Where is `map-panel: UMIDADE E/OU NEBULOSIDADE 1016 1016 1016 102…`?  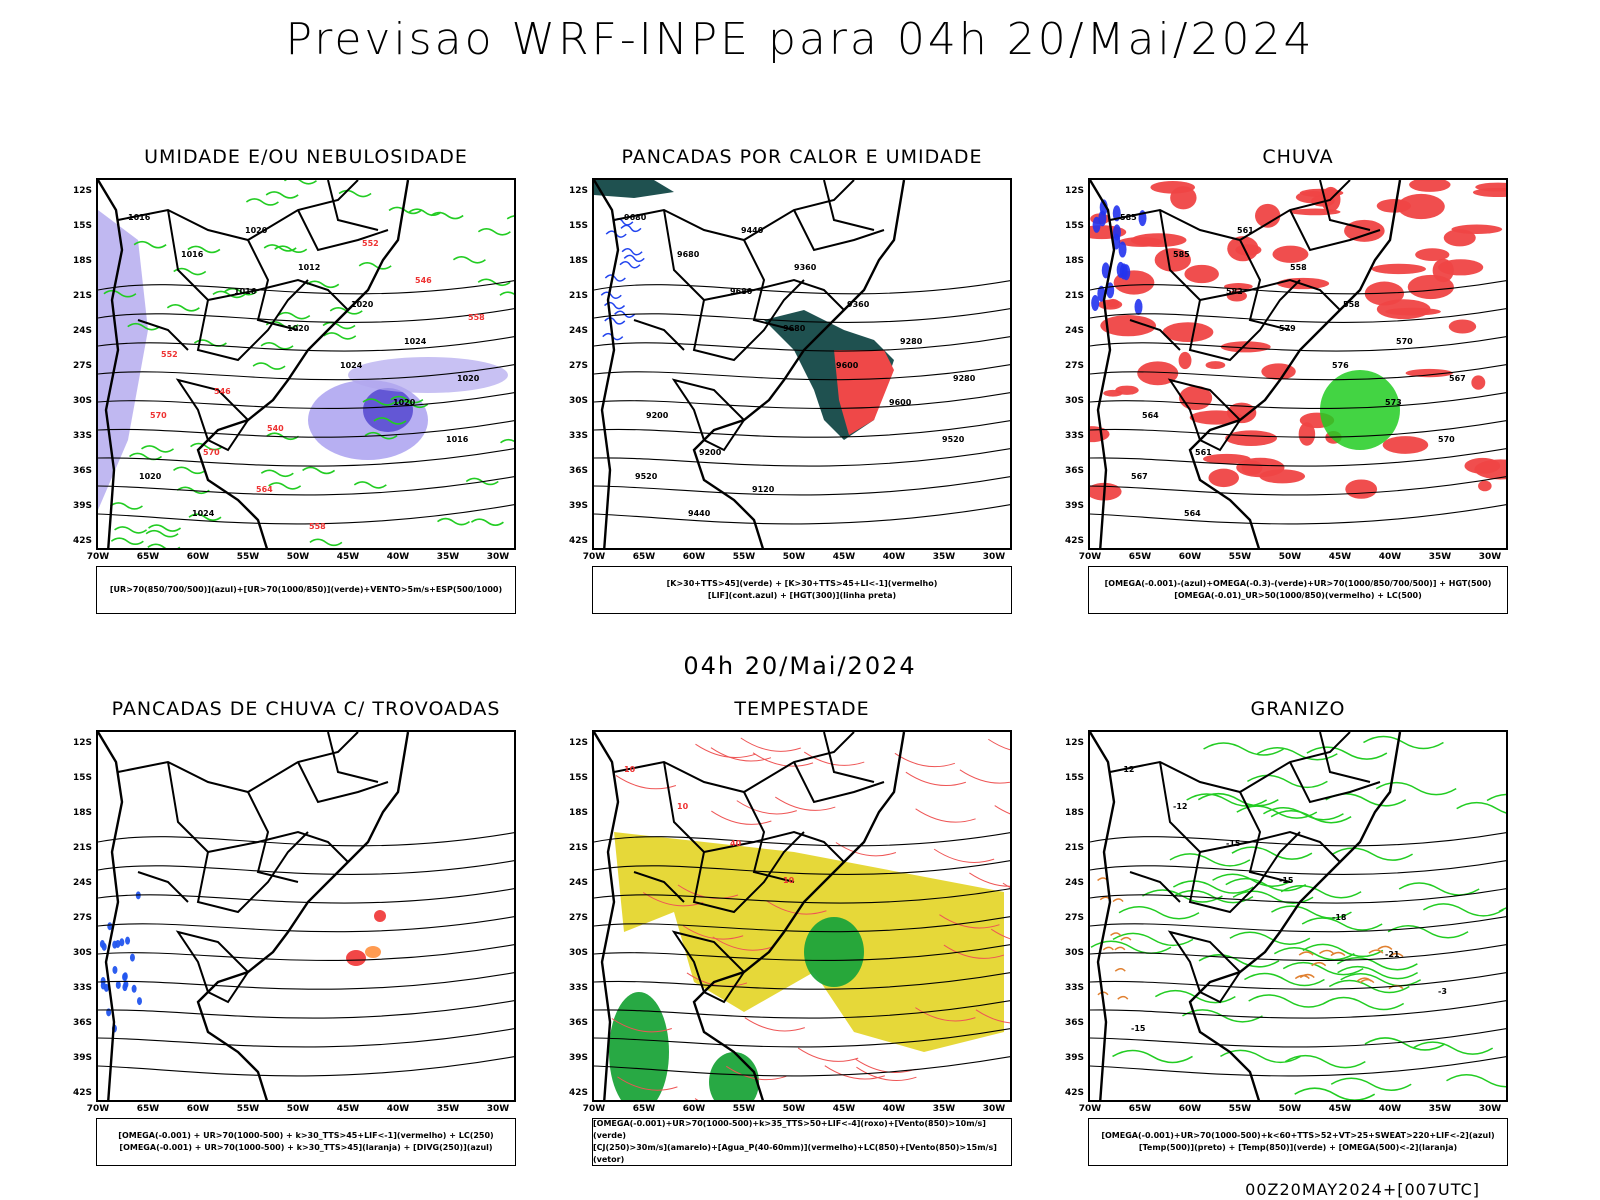
map-panel: UMIDADE E/OU NEBULOSIDADE 1016 1016 1016 102… is located at coordinates (294, 392).